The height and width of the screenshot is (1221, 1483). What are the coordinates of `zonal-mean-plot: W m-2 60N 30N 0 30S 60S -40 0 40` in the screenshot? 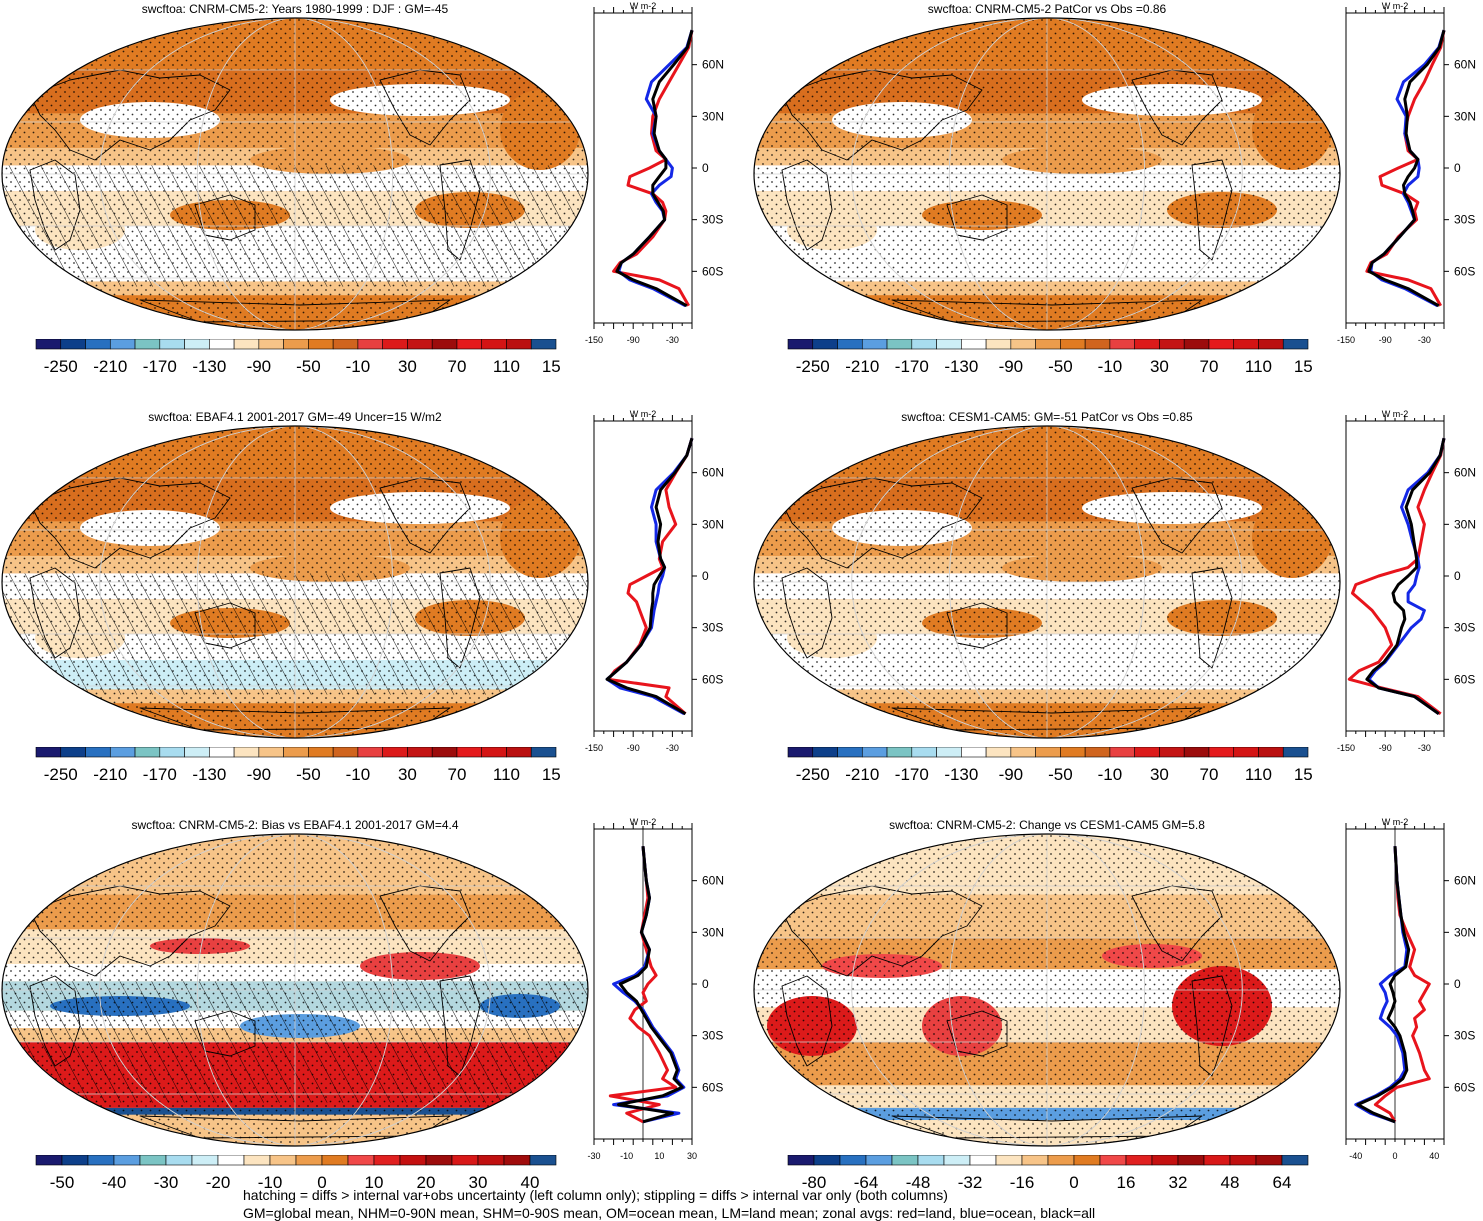 It's located at (1410, 989).